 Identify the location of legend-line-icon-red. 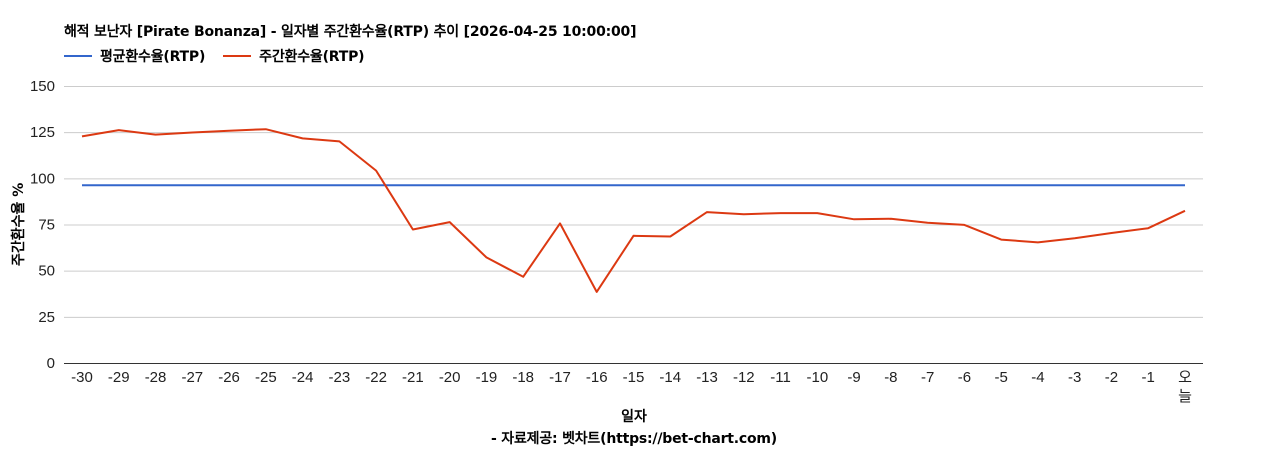
(237, 56).